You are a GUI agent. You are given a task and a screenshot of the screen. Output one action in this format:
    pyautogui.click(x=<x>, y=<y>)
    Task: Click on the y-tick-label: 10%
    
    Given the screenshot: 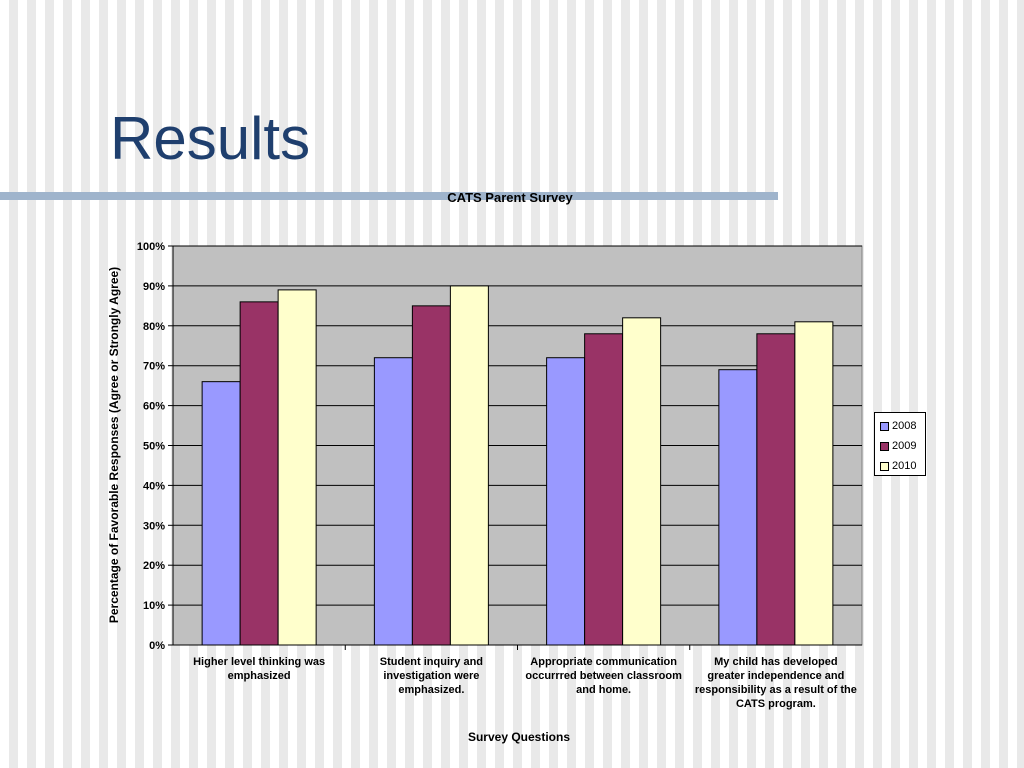 What is the action you would take?
    pyautogui.click(x=154, y=606)
    